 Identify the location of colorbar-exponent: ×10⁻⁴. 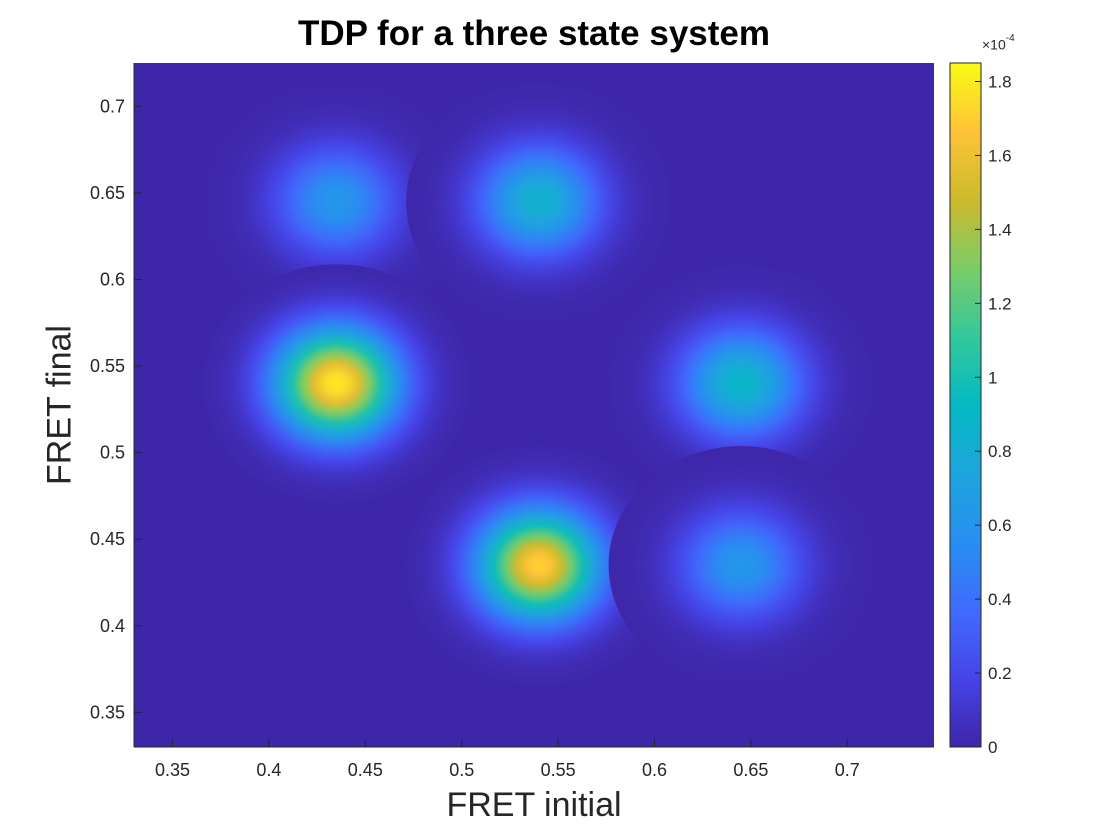
(998, 43).